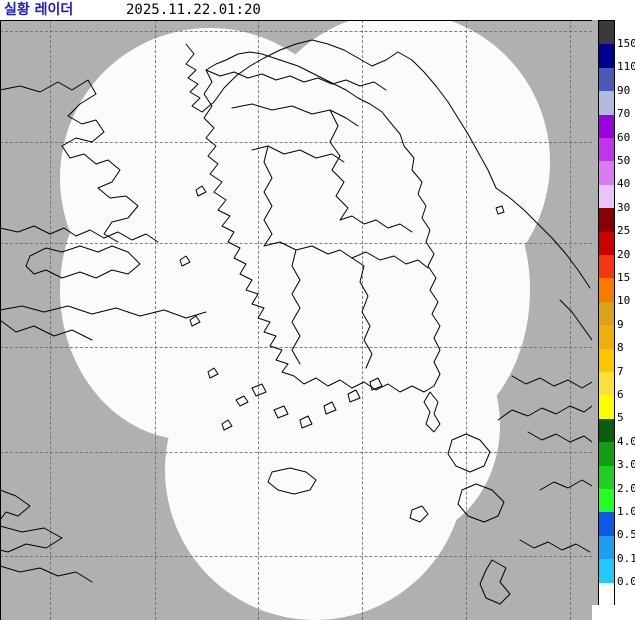  I want to click on border-province-gyeongnam, so click(362, 313).